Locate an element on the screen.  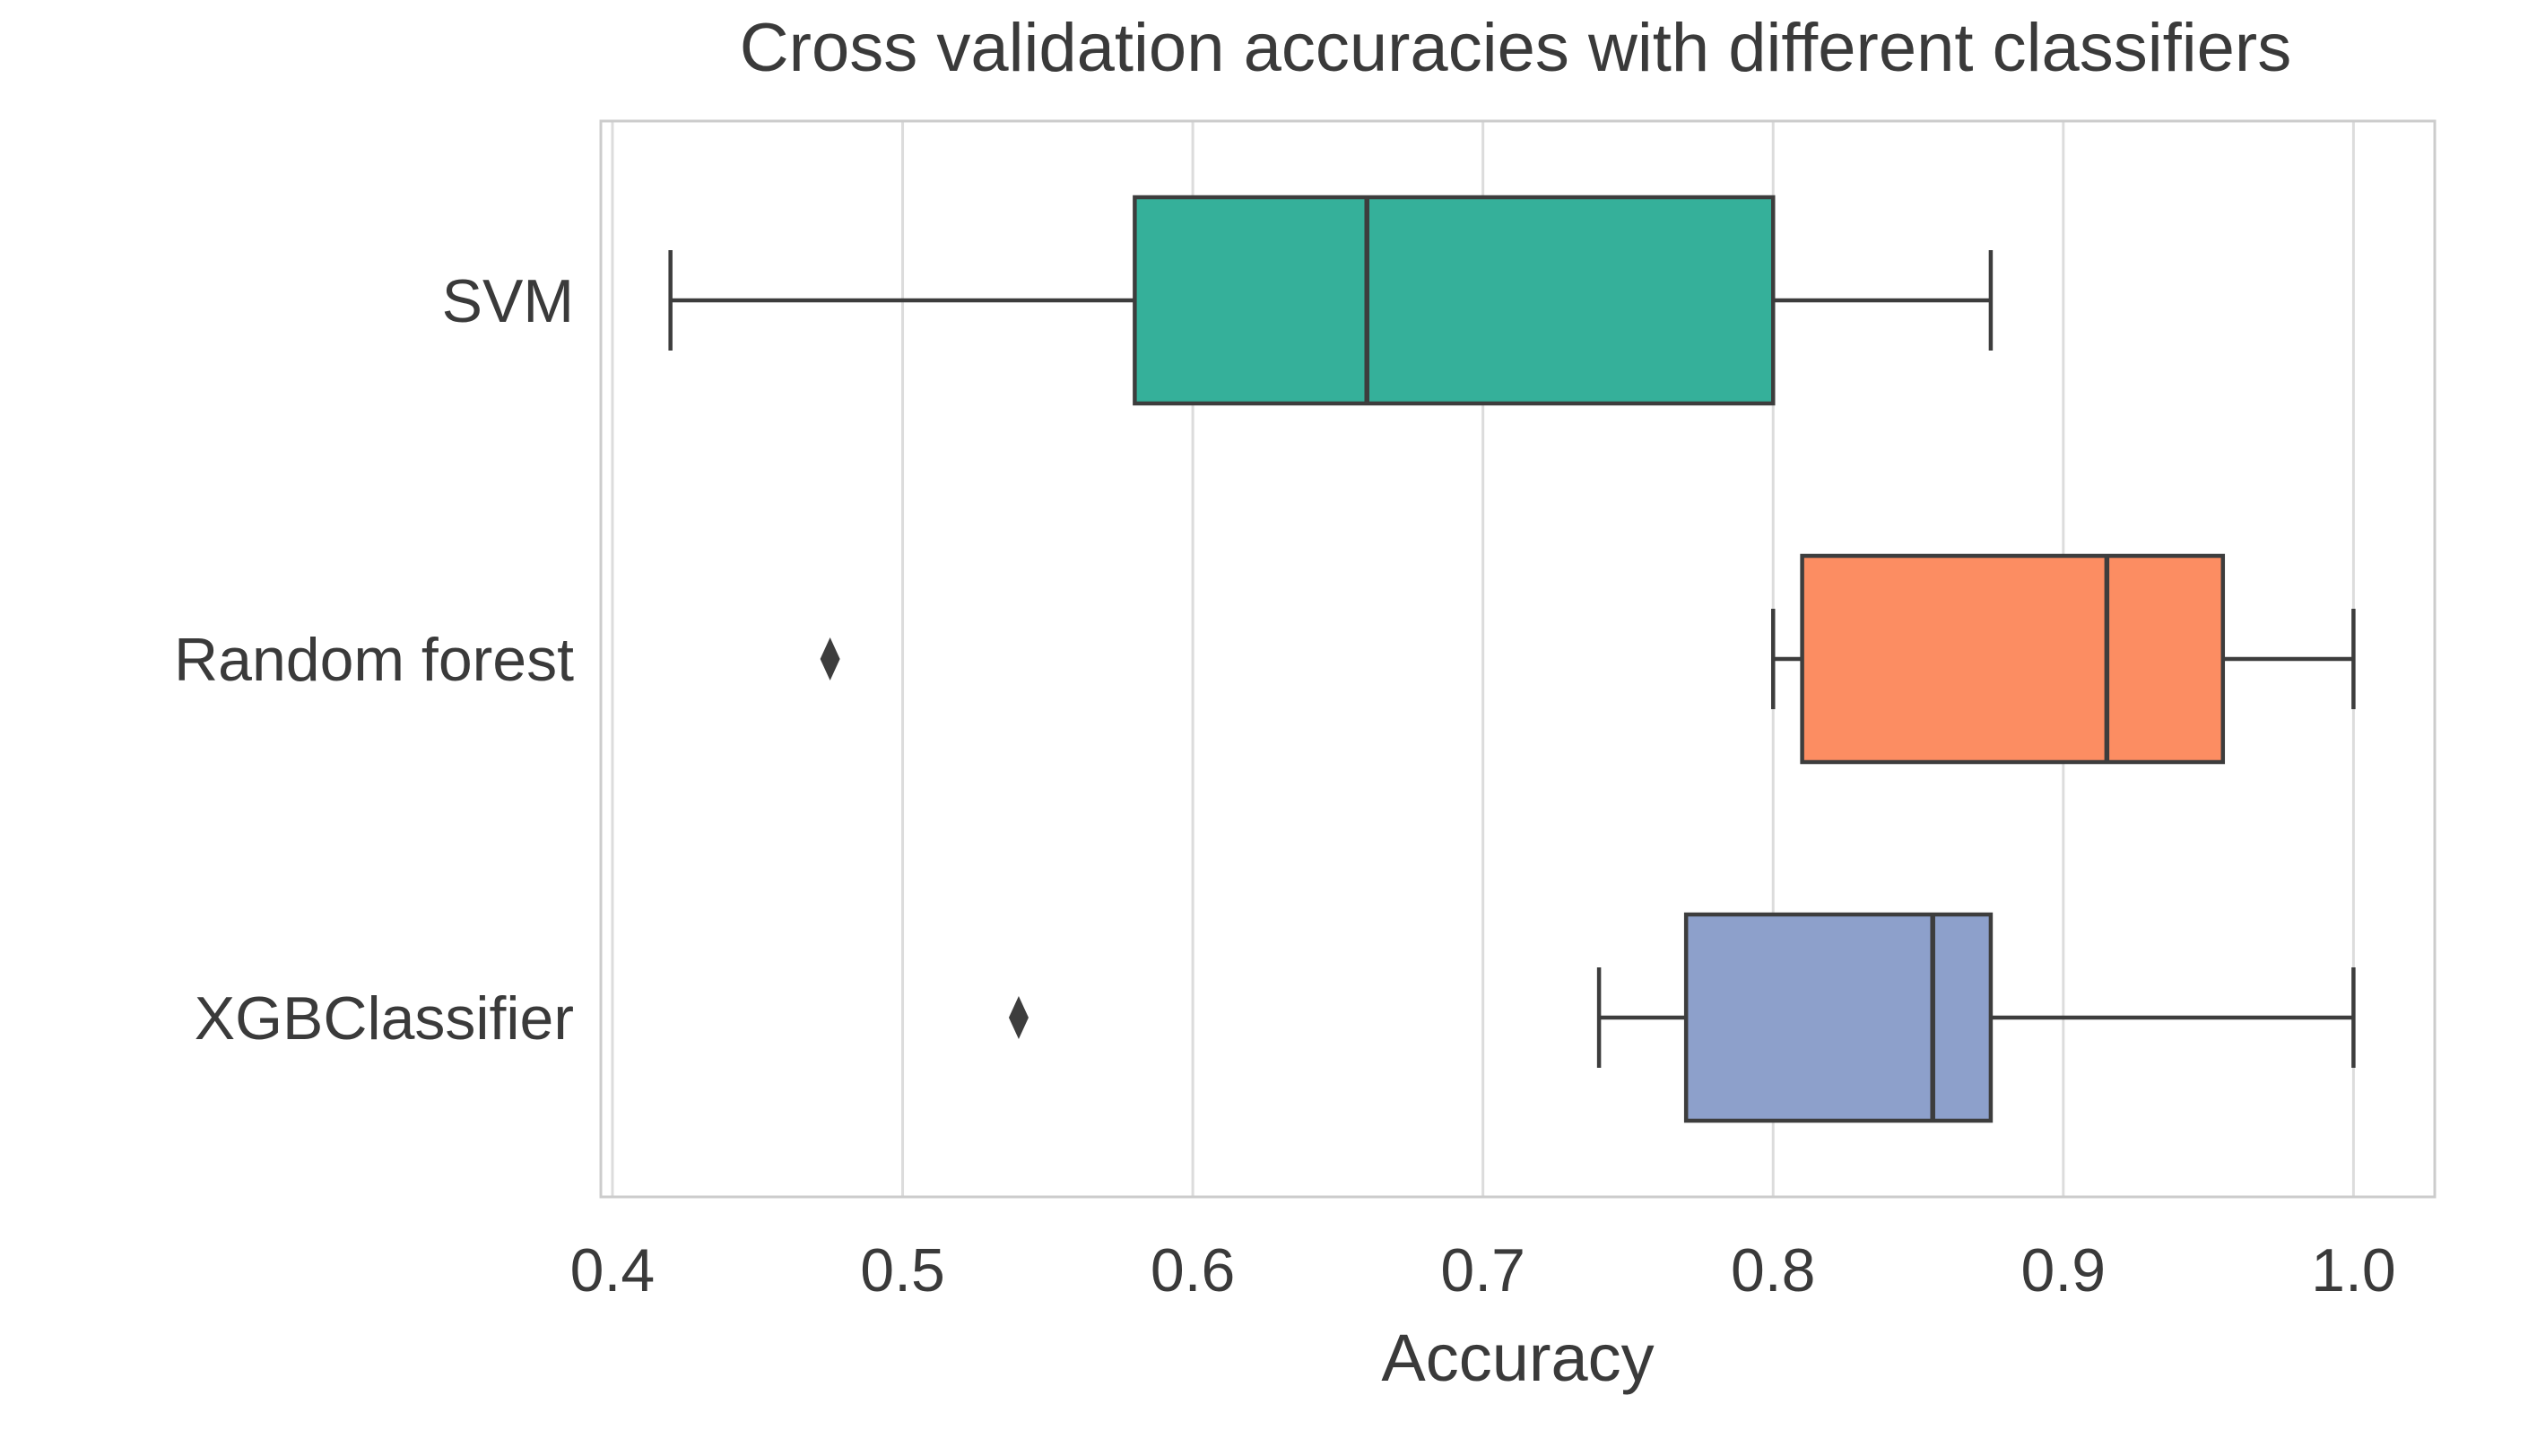
y-category-label: Random forest is located at coordinates (374, 660).